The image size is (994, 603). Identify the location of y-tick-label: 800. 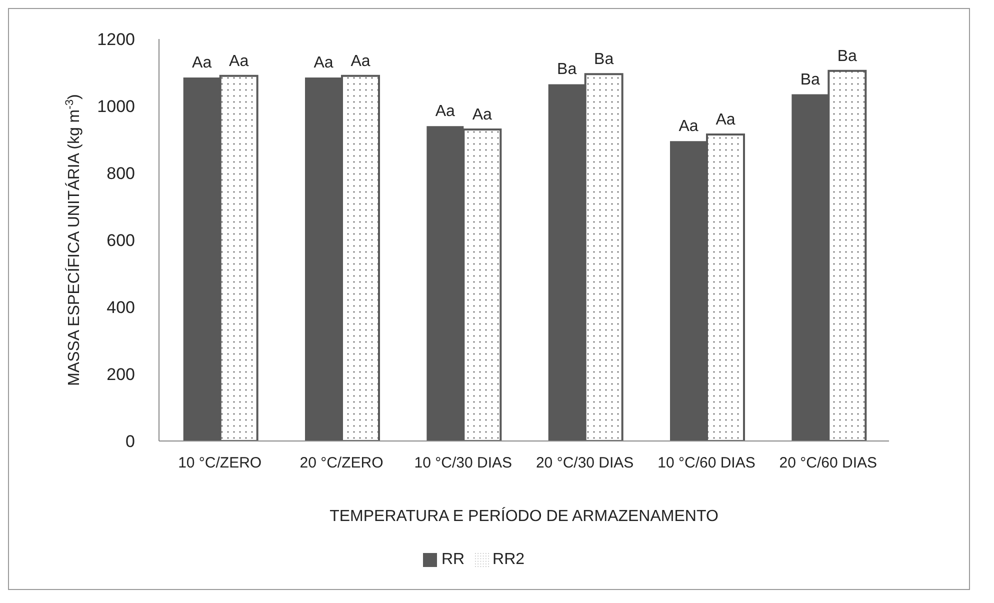
(120, 174).